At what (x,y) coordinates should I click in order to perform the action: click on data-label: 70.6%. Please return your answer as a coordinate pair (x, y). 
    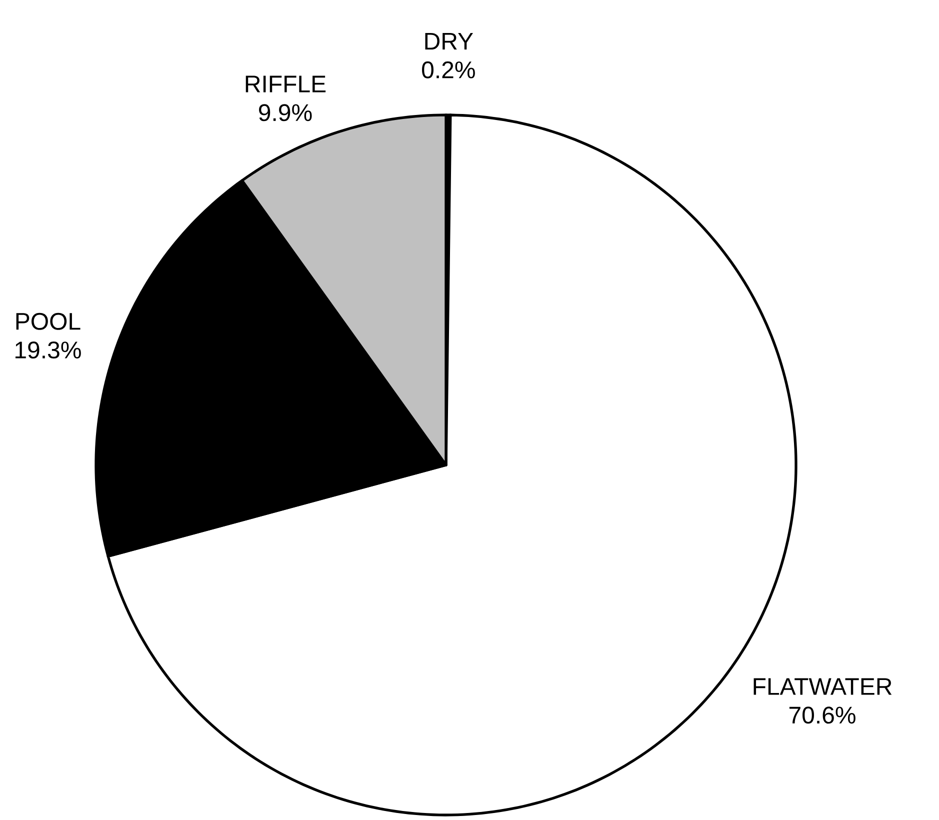
    Looking at the image, I should click on (822, 715).